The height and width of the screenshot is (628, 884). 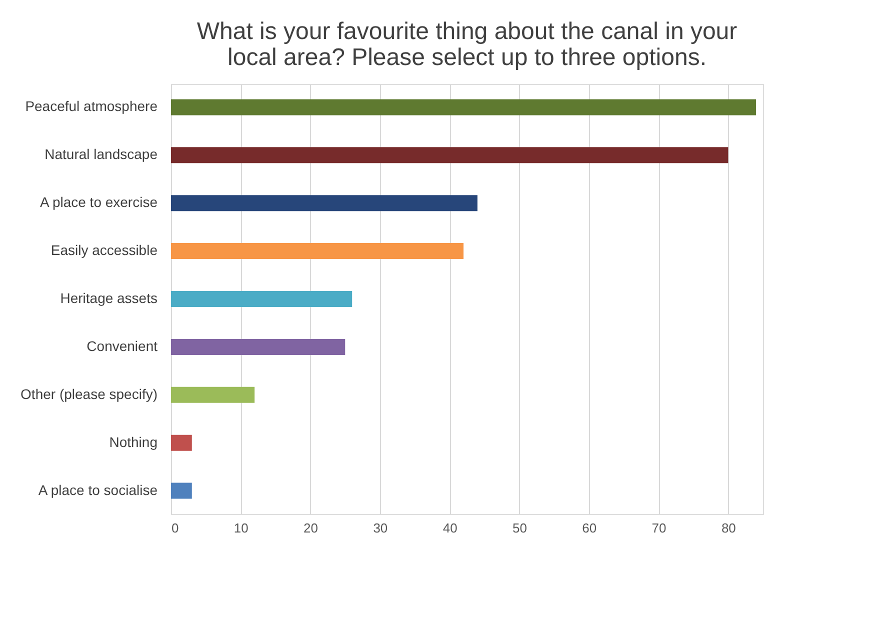 I want to click on x-tick-label: 60, so click(x=589, y=528).